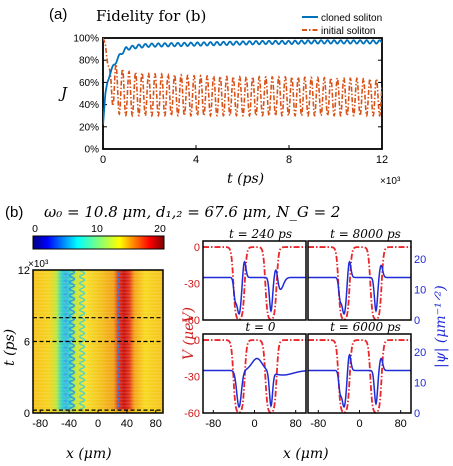 Image resolution: width=453 pixels, height=466 pixels. What do you see at coordinates (69, 424) in the screenshot?
I see `heatmap-xtick-label: -40` at bounding box center [69, 424].